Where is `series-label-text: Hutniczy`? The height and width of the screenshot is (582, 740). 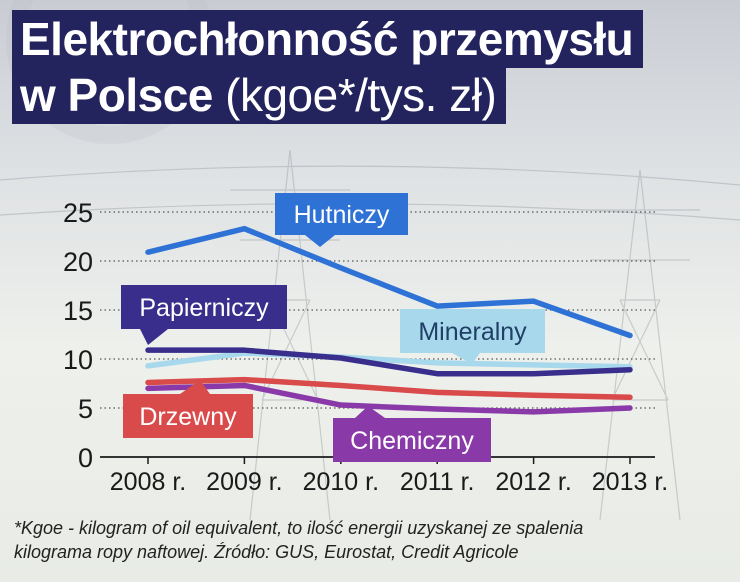
series-label-text: Hutniczy is located at coordinates (342, 215).